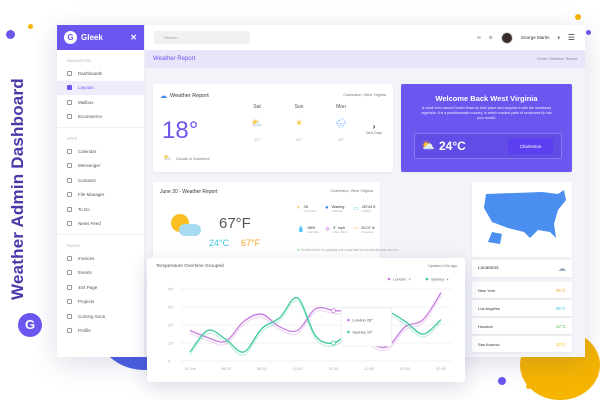  What do you see at coordinates (369, 368) in the screenshot?
I see `x-tick-label: 12.00` at bounding box center [369, 368].